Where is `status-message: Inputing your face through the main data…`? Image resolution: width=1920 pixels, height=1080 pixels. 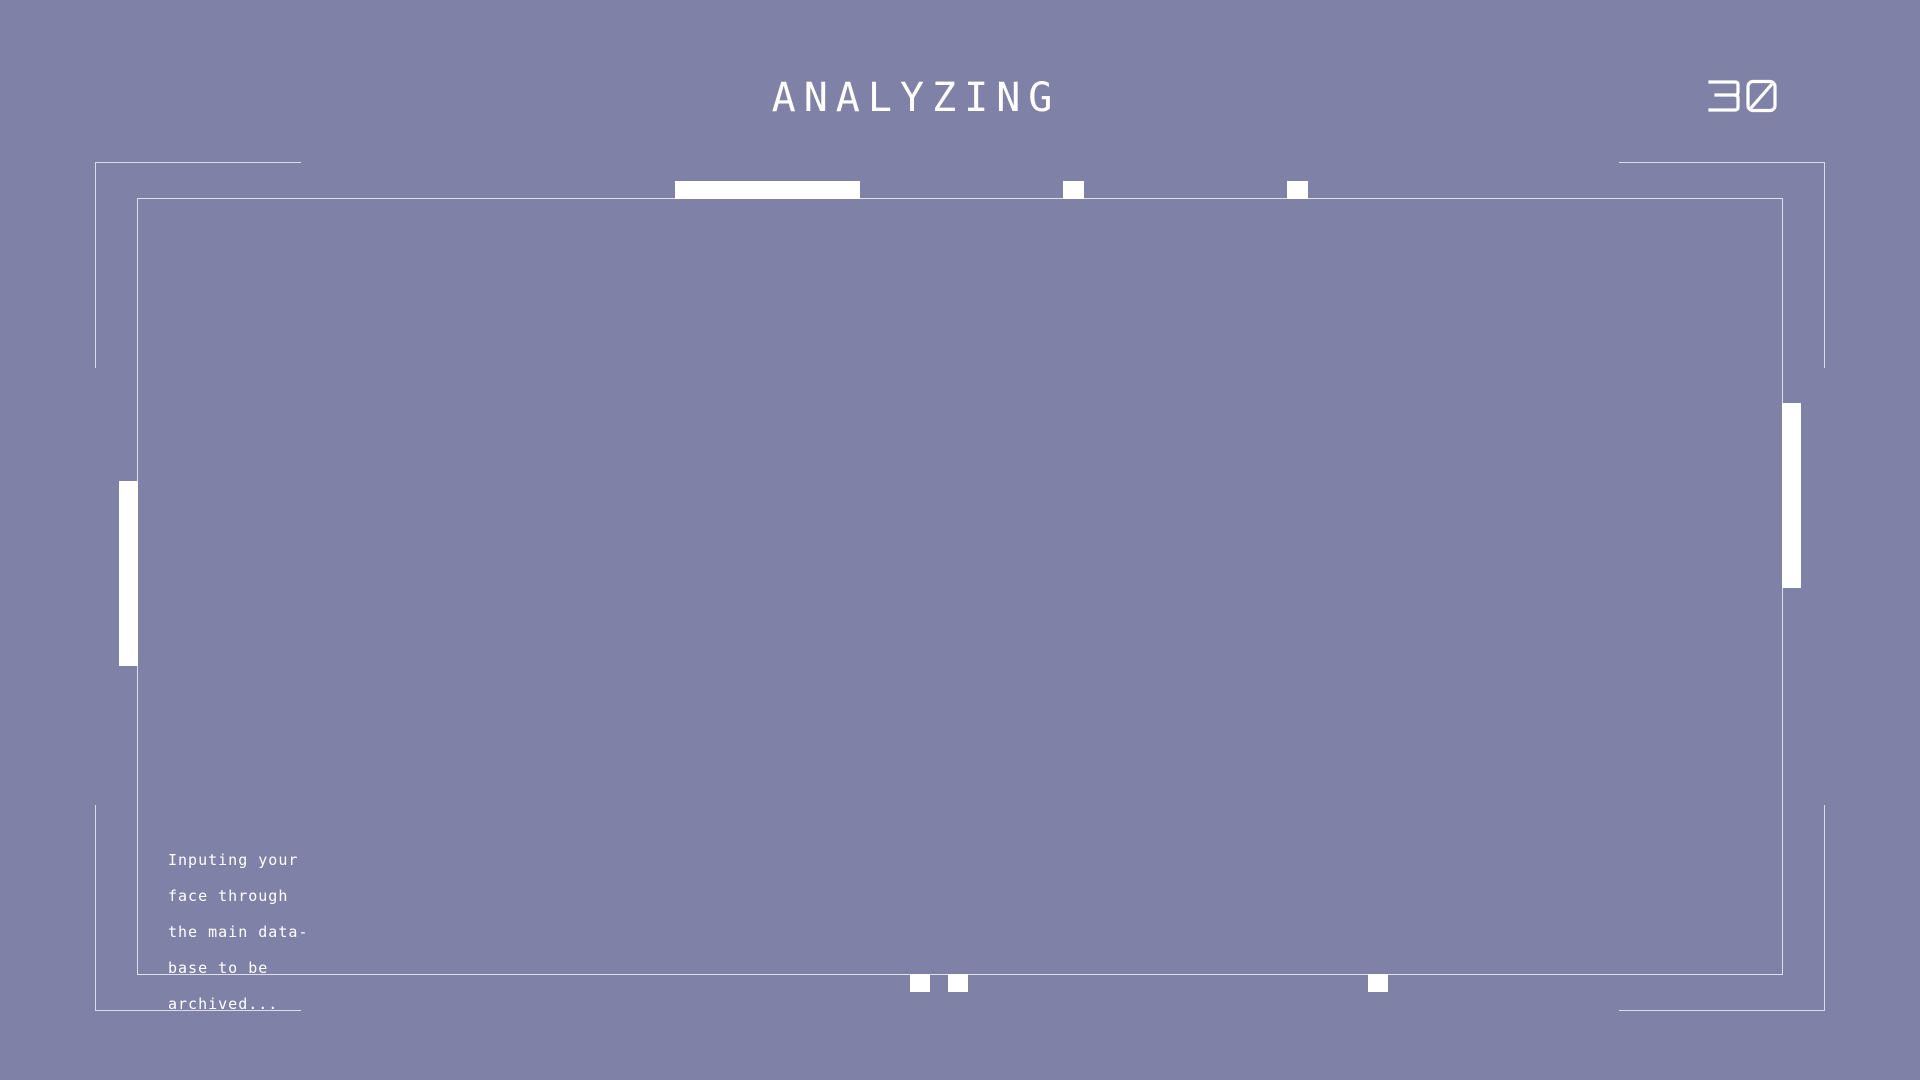
status-message: Inputing your face through the main data… is located at coordinates (258, 932).